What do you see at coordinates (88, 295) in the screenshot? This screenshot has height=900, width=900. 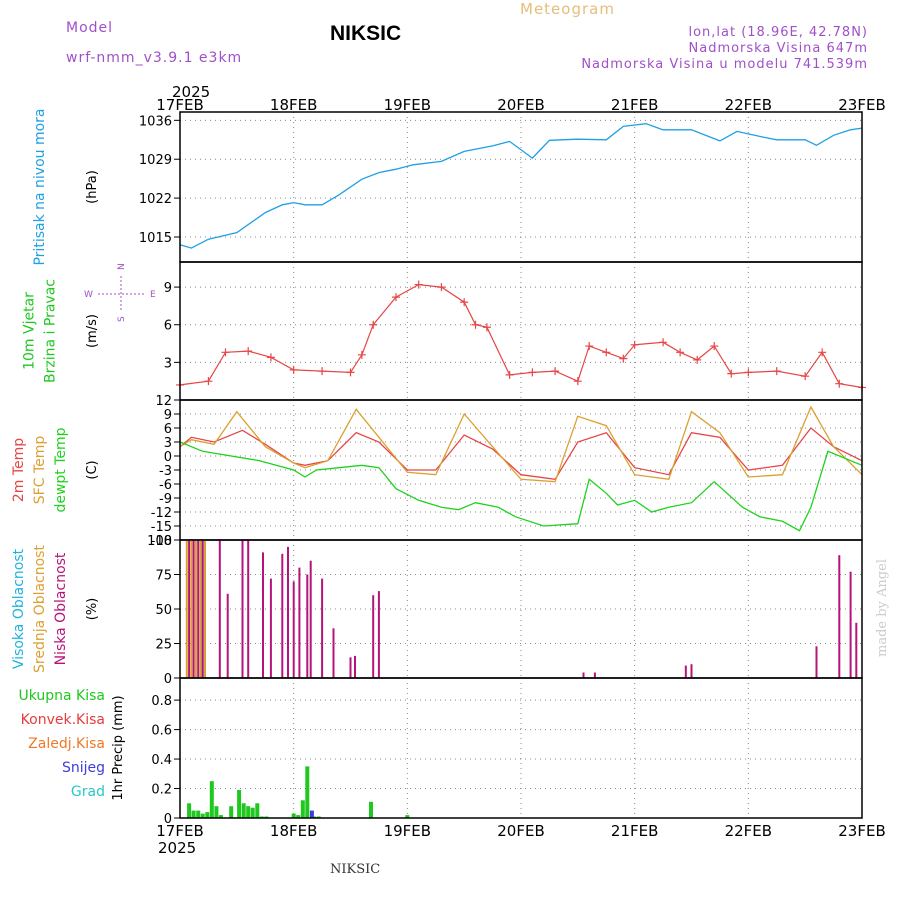 I see `compass-w: W` at bounding box center [88, 295].